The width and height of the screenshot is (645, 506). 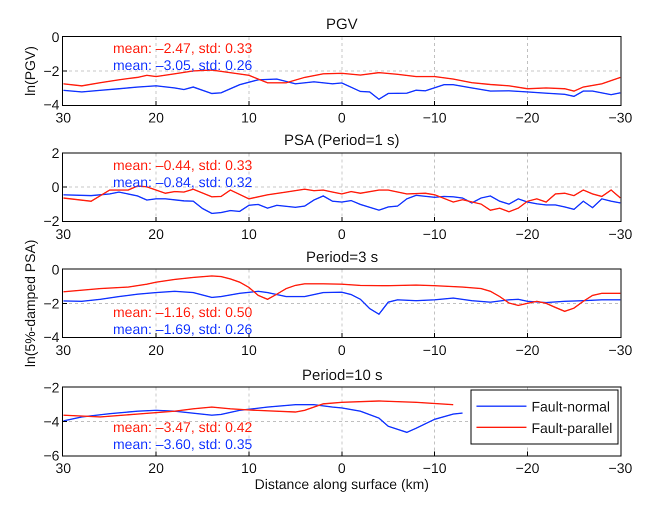 I want to click on chart-title: Period=3 s, so click(x=342, y=257).